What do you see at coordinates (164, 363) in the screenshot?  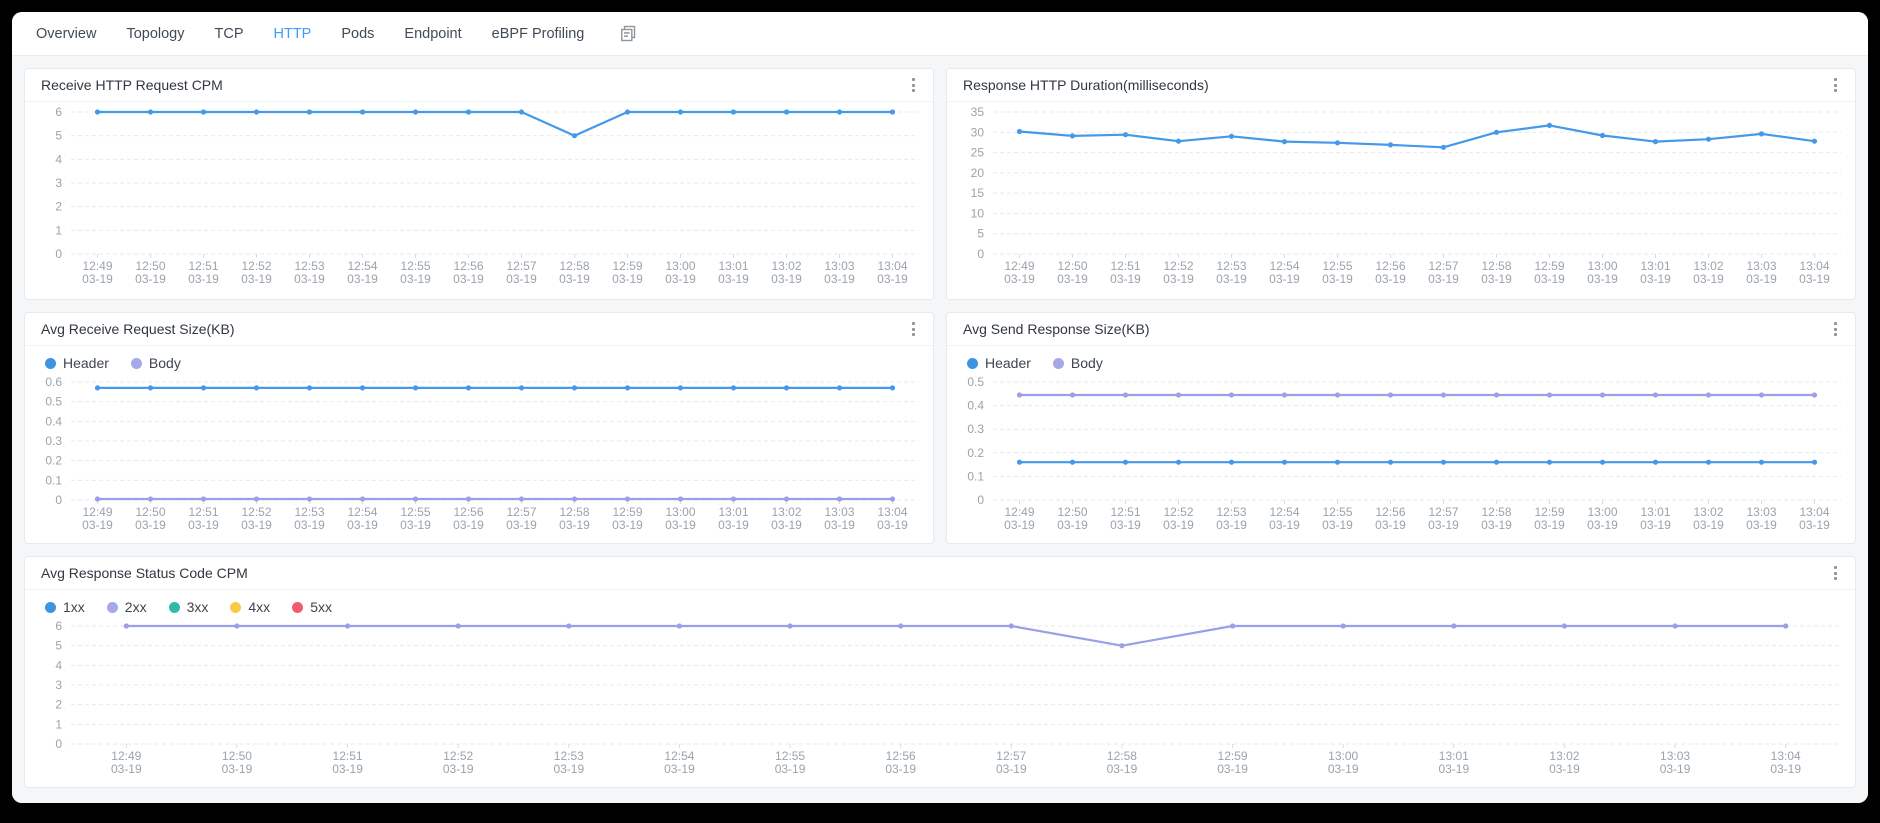 I see `legend-label: Body` at bounding box center [164, 363].